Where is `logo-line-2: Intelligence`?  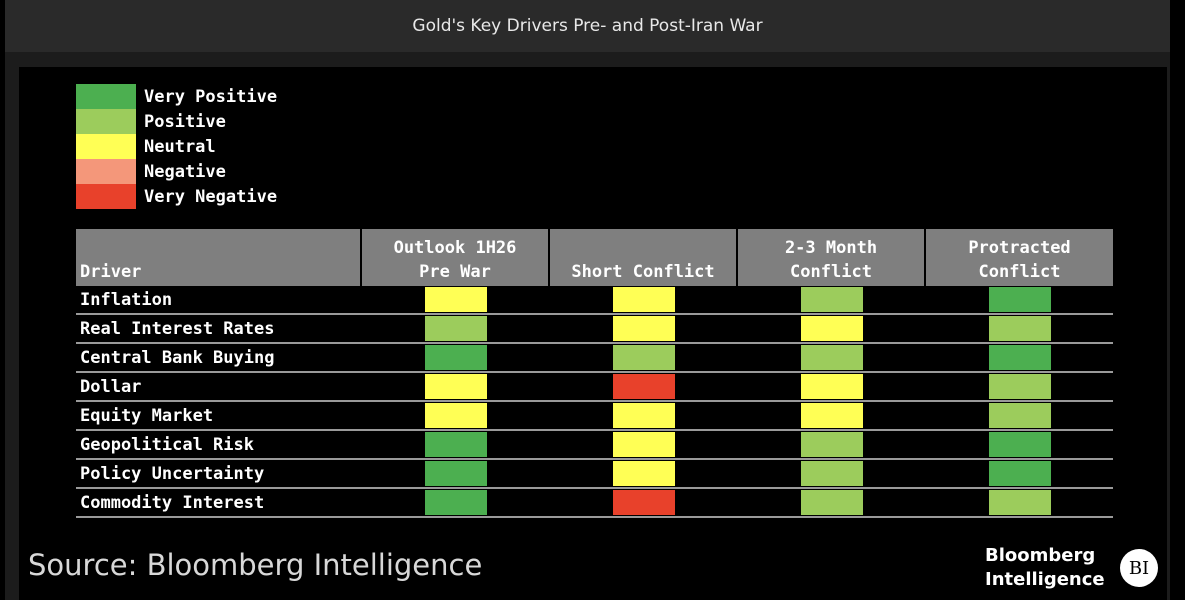 logo-line-2: Intelligence is located at coordinates (1045, 579).